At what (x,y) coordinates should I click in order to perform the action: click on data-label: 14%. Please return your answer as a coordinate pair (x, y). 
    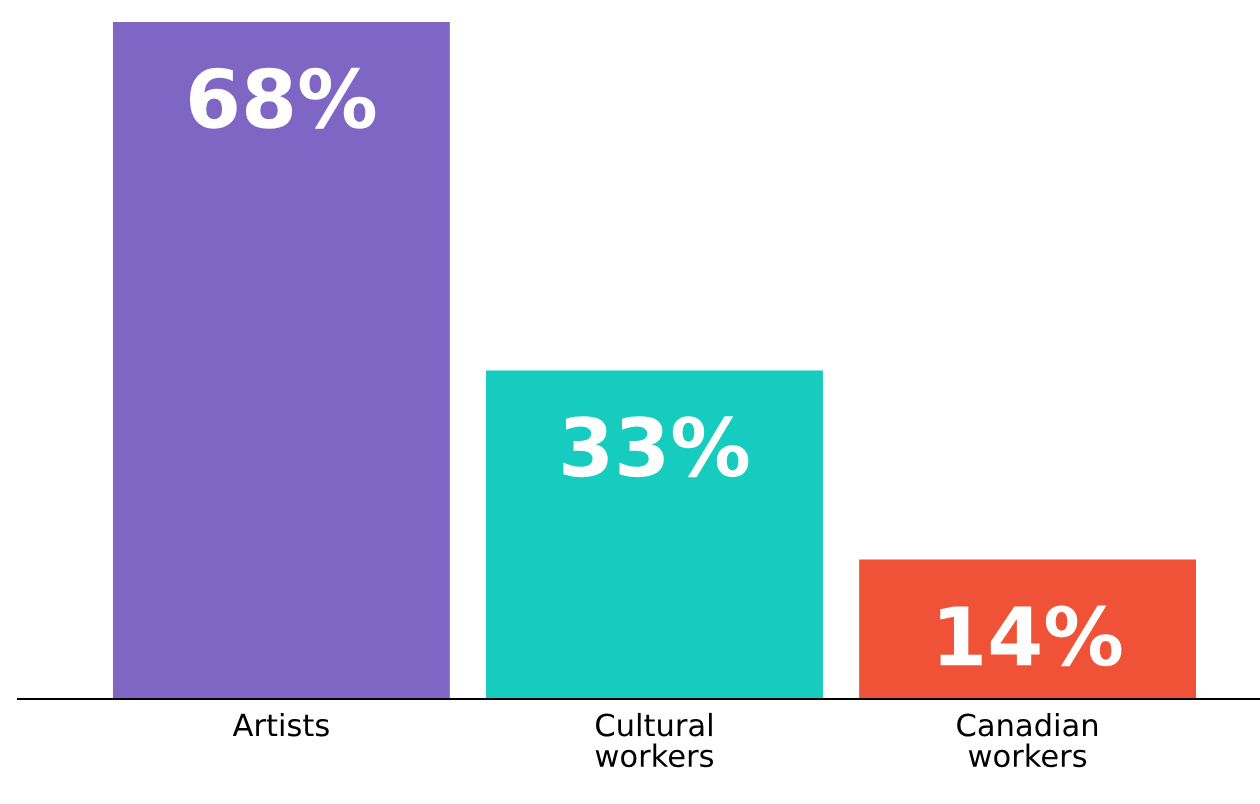
    Looking at the image, I should click on (1031, 636).